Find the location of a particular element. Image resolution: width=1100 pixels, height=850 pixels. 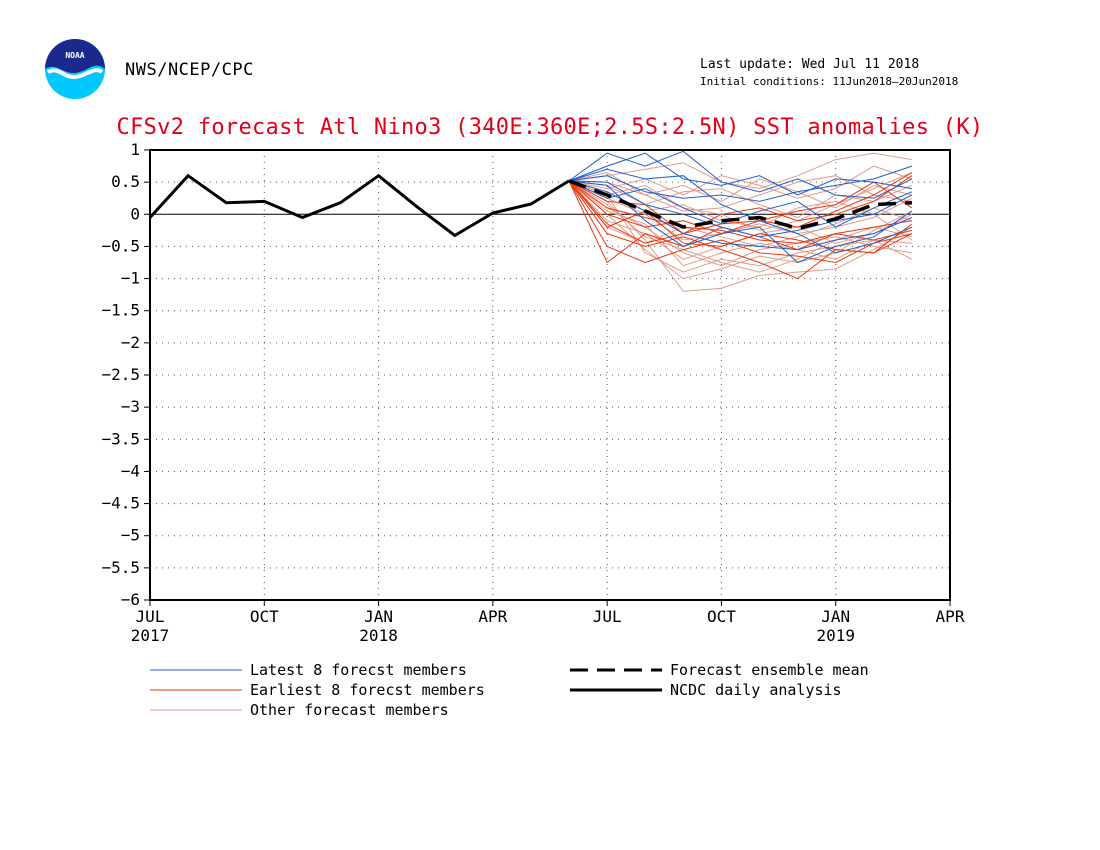

last-update: Last update: Wed Jul 11 2018 is located at coordinates (810, 64).